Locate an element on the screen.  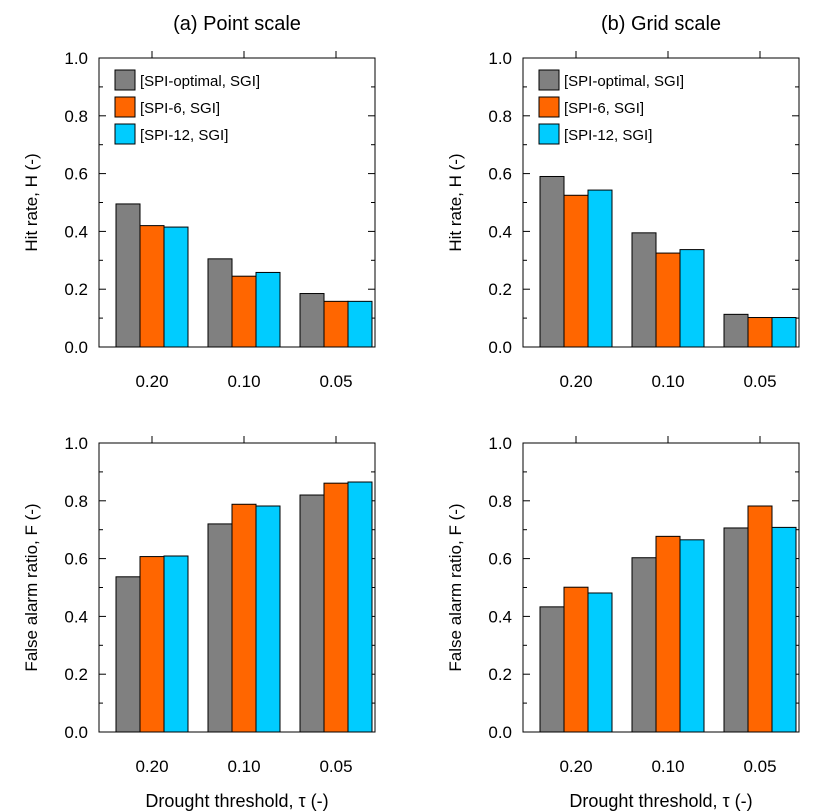
chart-title: (b) Grid scale is located at coordinates (661, 24).